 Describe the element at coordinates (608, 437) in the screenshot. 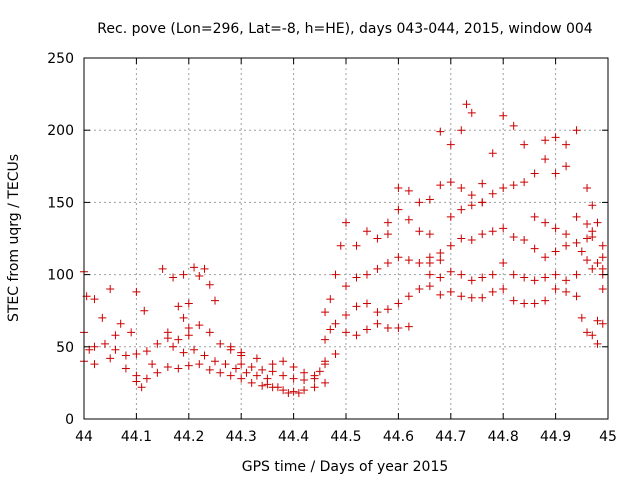

I see `x-tick-label: 45` at that location.